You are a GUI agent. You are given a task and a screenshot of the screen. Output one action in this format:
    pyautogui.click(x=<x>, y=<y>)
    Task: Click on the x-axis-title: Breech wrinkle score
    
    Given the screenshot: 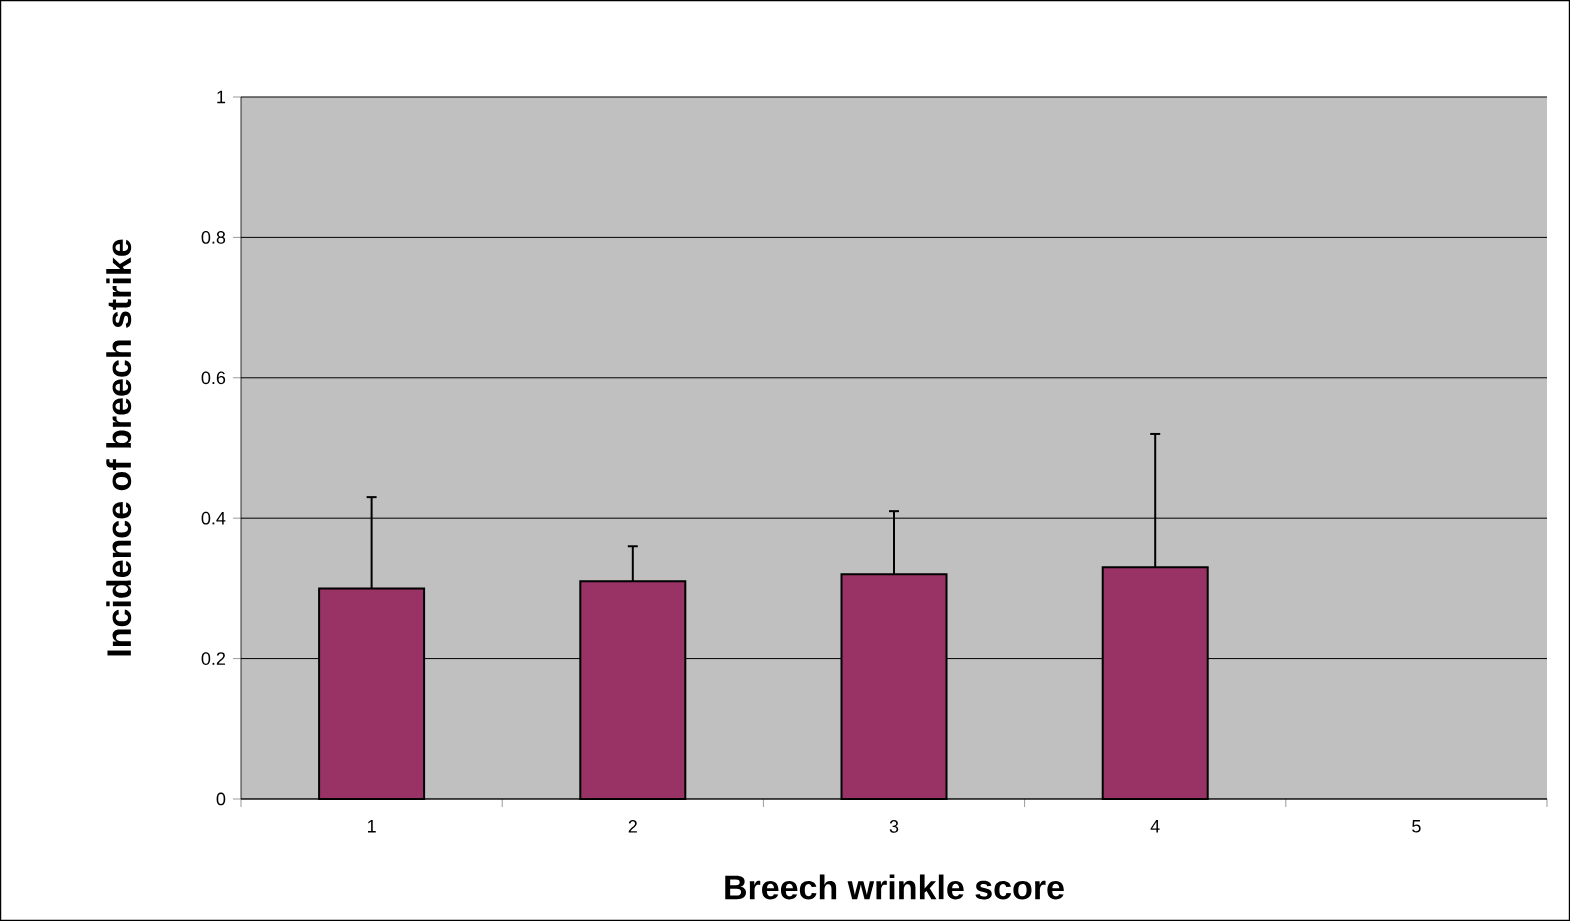 What is the action you would take?
    pyautogui.click(x=894, y=887)
    